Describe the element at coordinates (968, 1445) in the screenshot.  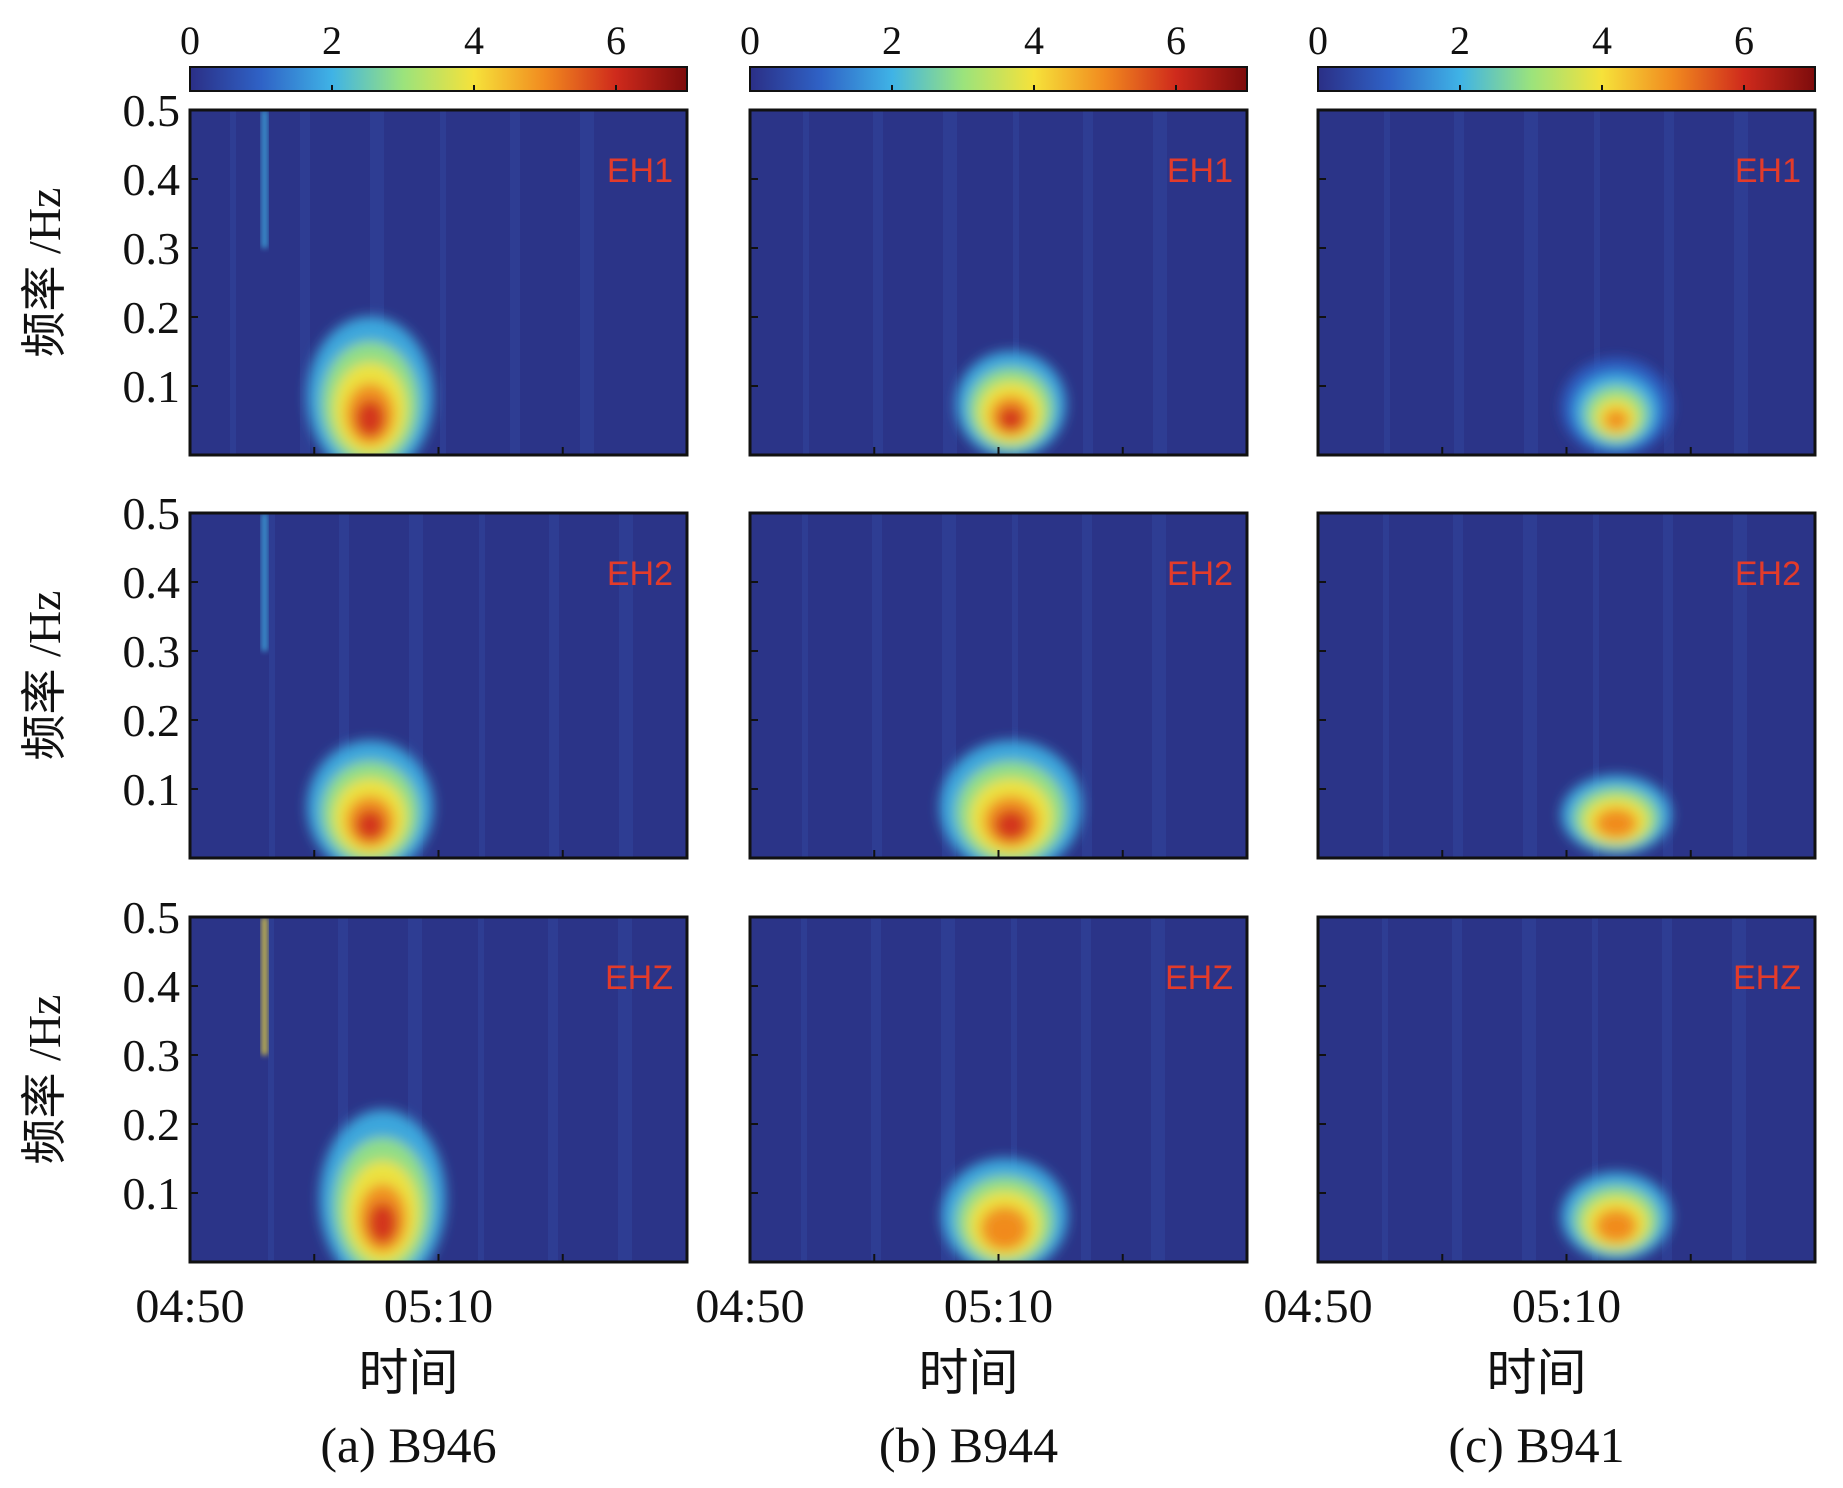
I see `column-caption: (b) B944` at that location.